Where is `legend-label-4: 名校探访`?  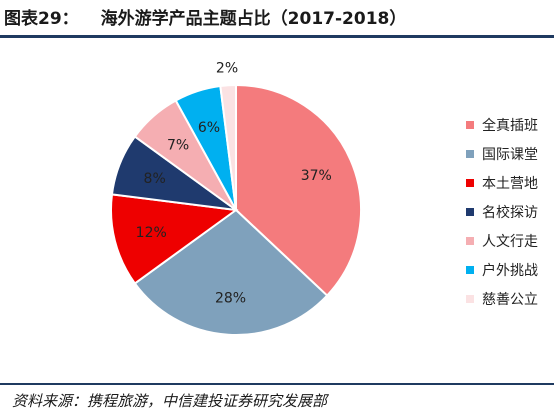 legend-label-4: 名校探访 is located at coordinates (510, 212).